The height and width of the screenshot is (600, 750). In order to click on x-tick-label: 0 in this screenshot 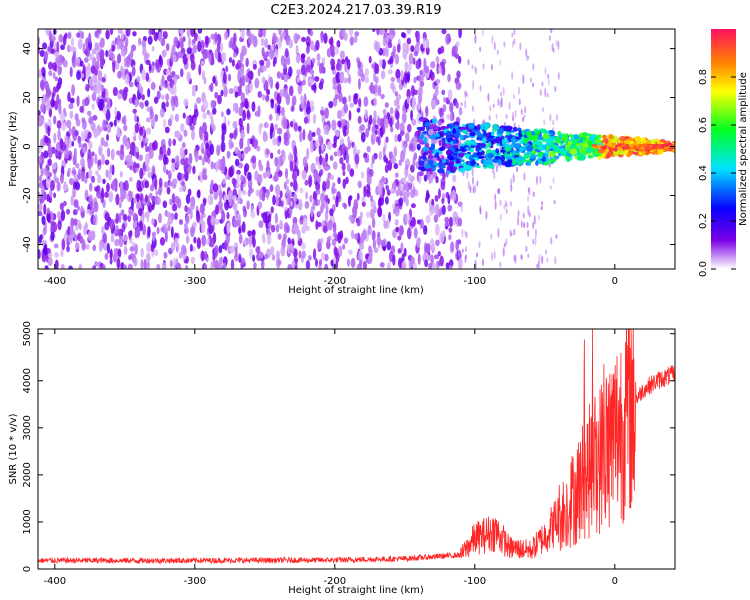, I will do `click(615, 281)`.